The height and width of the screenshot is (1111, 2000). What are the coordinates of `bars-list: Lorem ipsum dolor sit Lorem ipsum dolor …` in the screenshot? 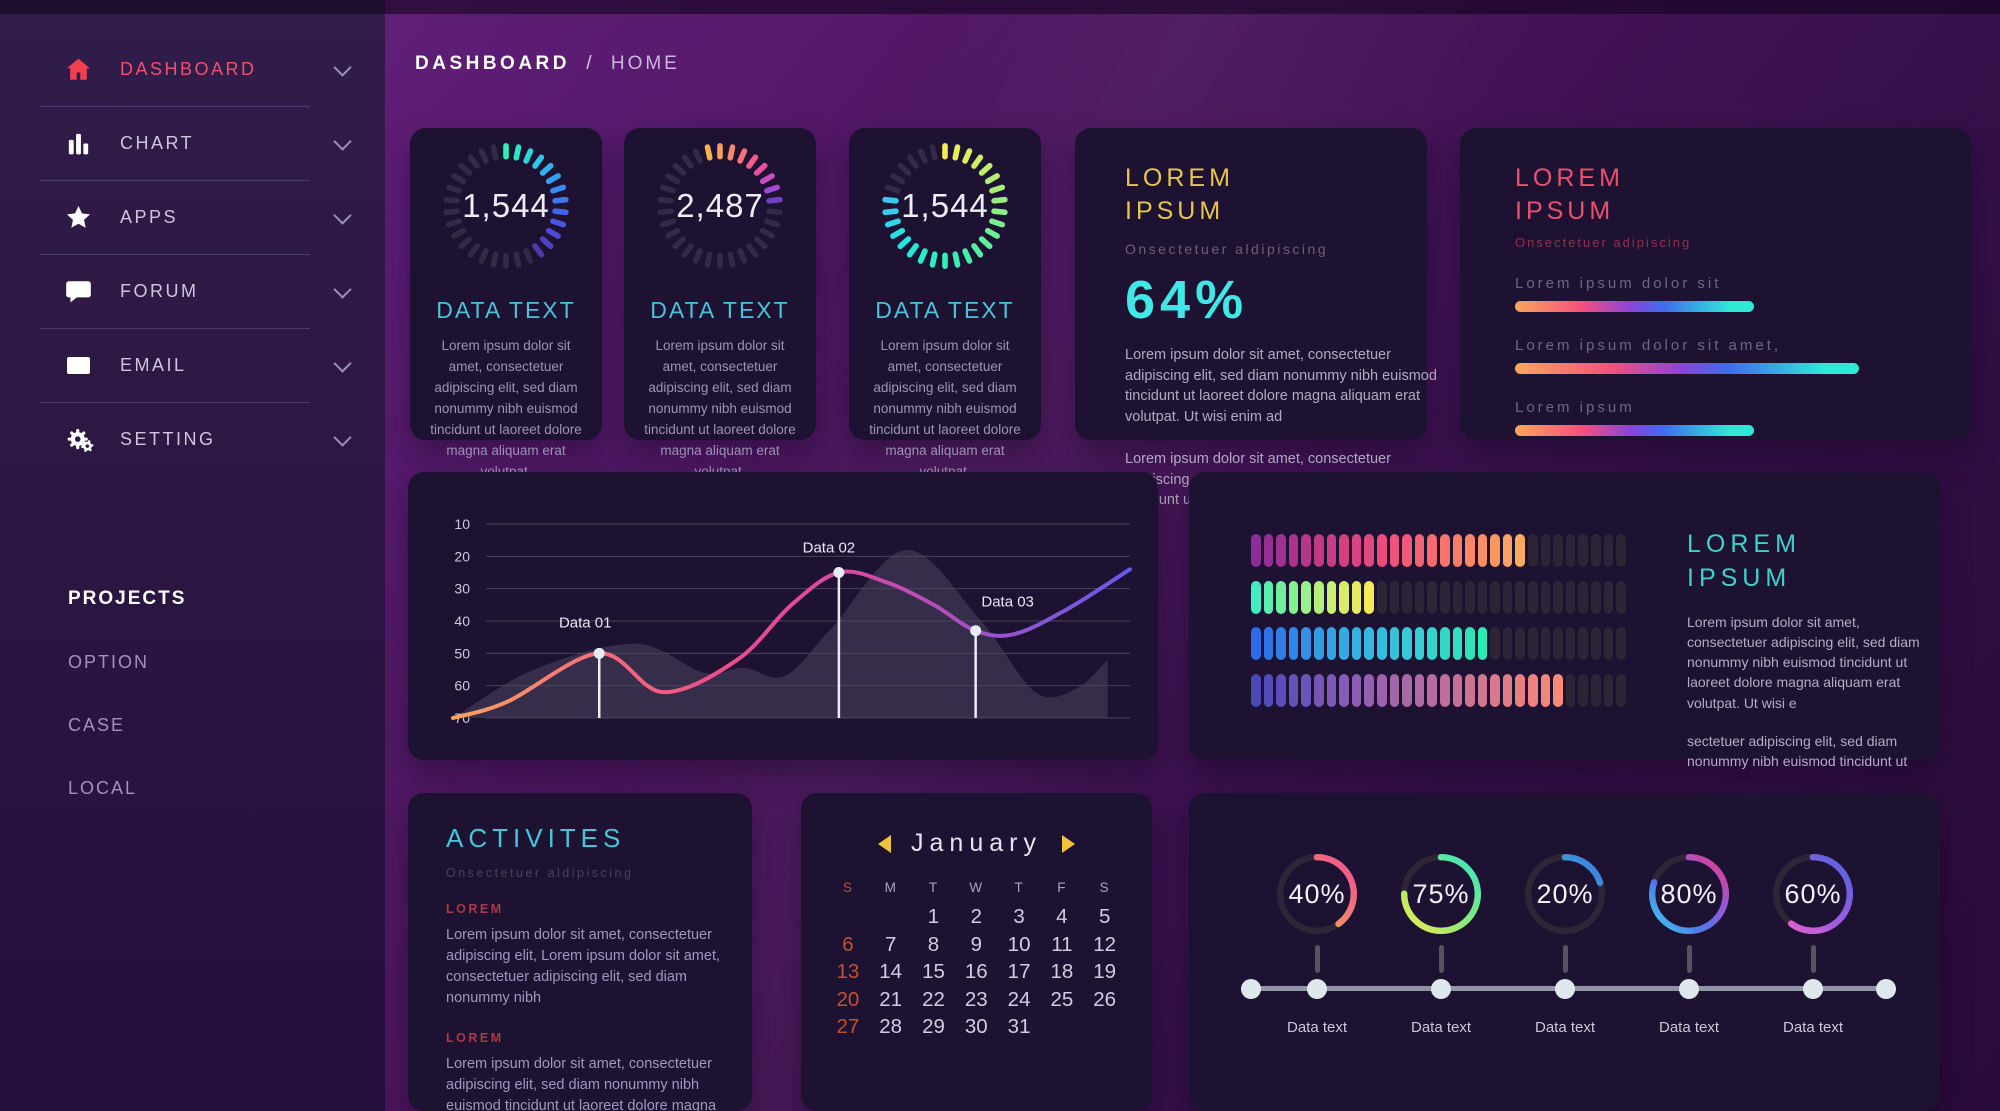 It's located at (1743, 355).